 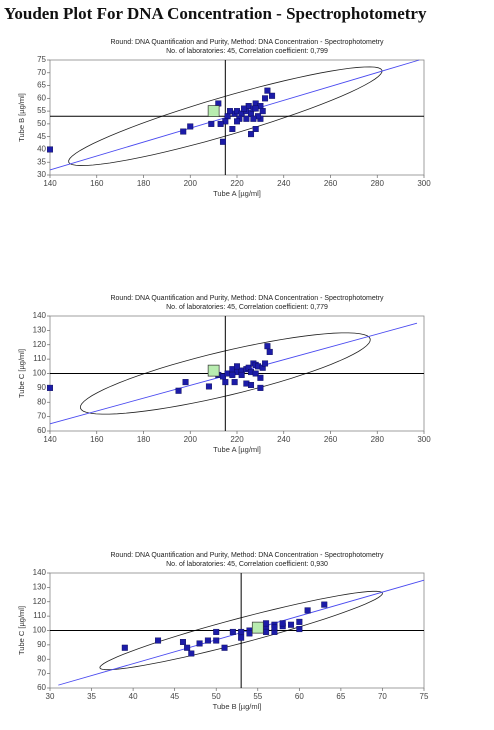 I want to click on x-axis-label: Tube B [µg/ml], so click(x=237, y=706).